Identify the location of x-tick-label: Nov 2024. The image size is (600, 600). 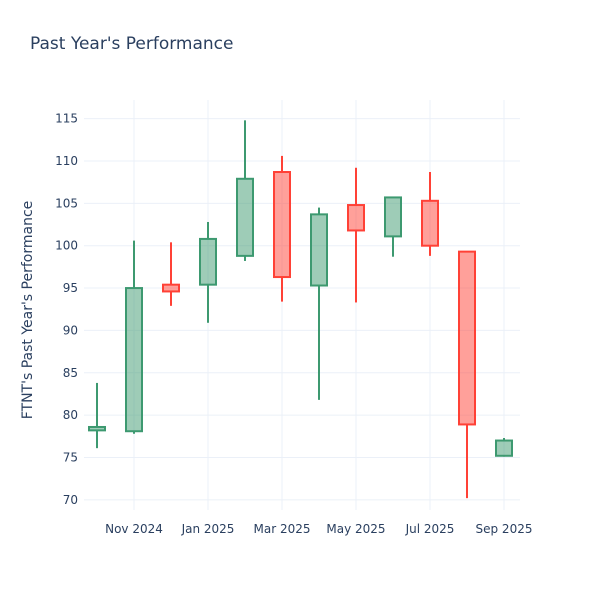
(134, 529).